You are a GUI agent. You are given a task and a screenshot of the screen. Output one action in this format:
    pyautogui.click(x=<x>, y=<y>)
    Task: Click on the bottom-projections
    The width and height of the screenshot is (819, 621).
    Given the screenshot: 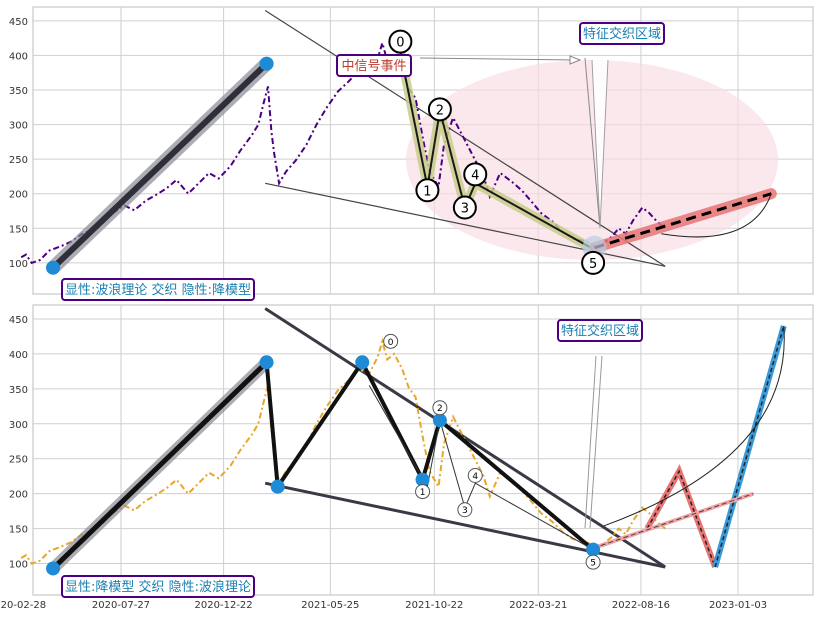 What is the action you would take?
    pyautogui.click(x=689, y=447)
    